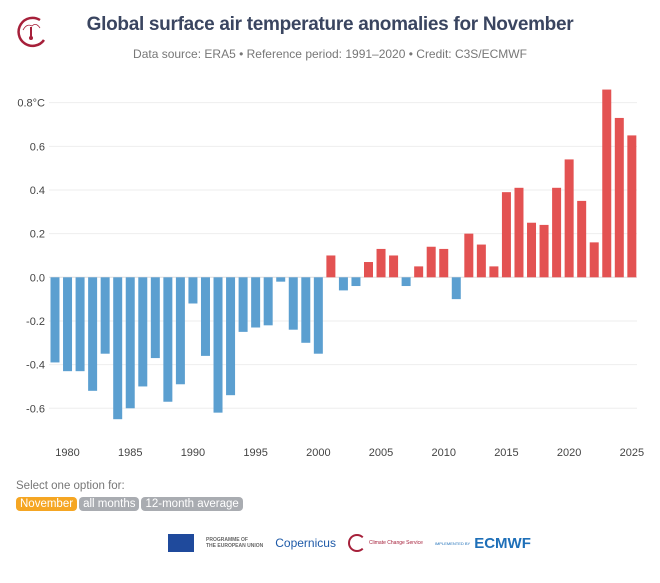  Describe the element at coordinates (268, 301) in the screenshot. I see `bar-1996` at that location.